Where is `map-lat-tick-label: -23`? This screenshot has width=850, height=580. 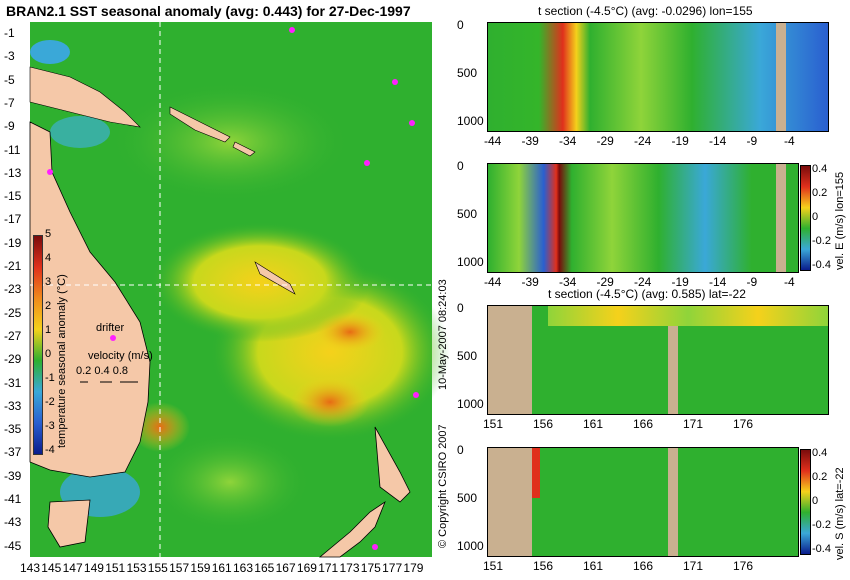 map-lat-tick-label: -23 is located at coordinates (13, 289).